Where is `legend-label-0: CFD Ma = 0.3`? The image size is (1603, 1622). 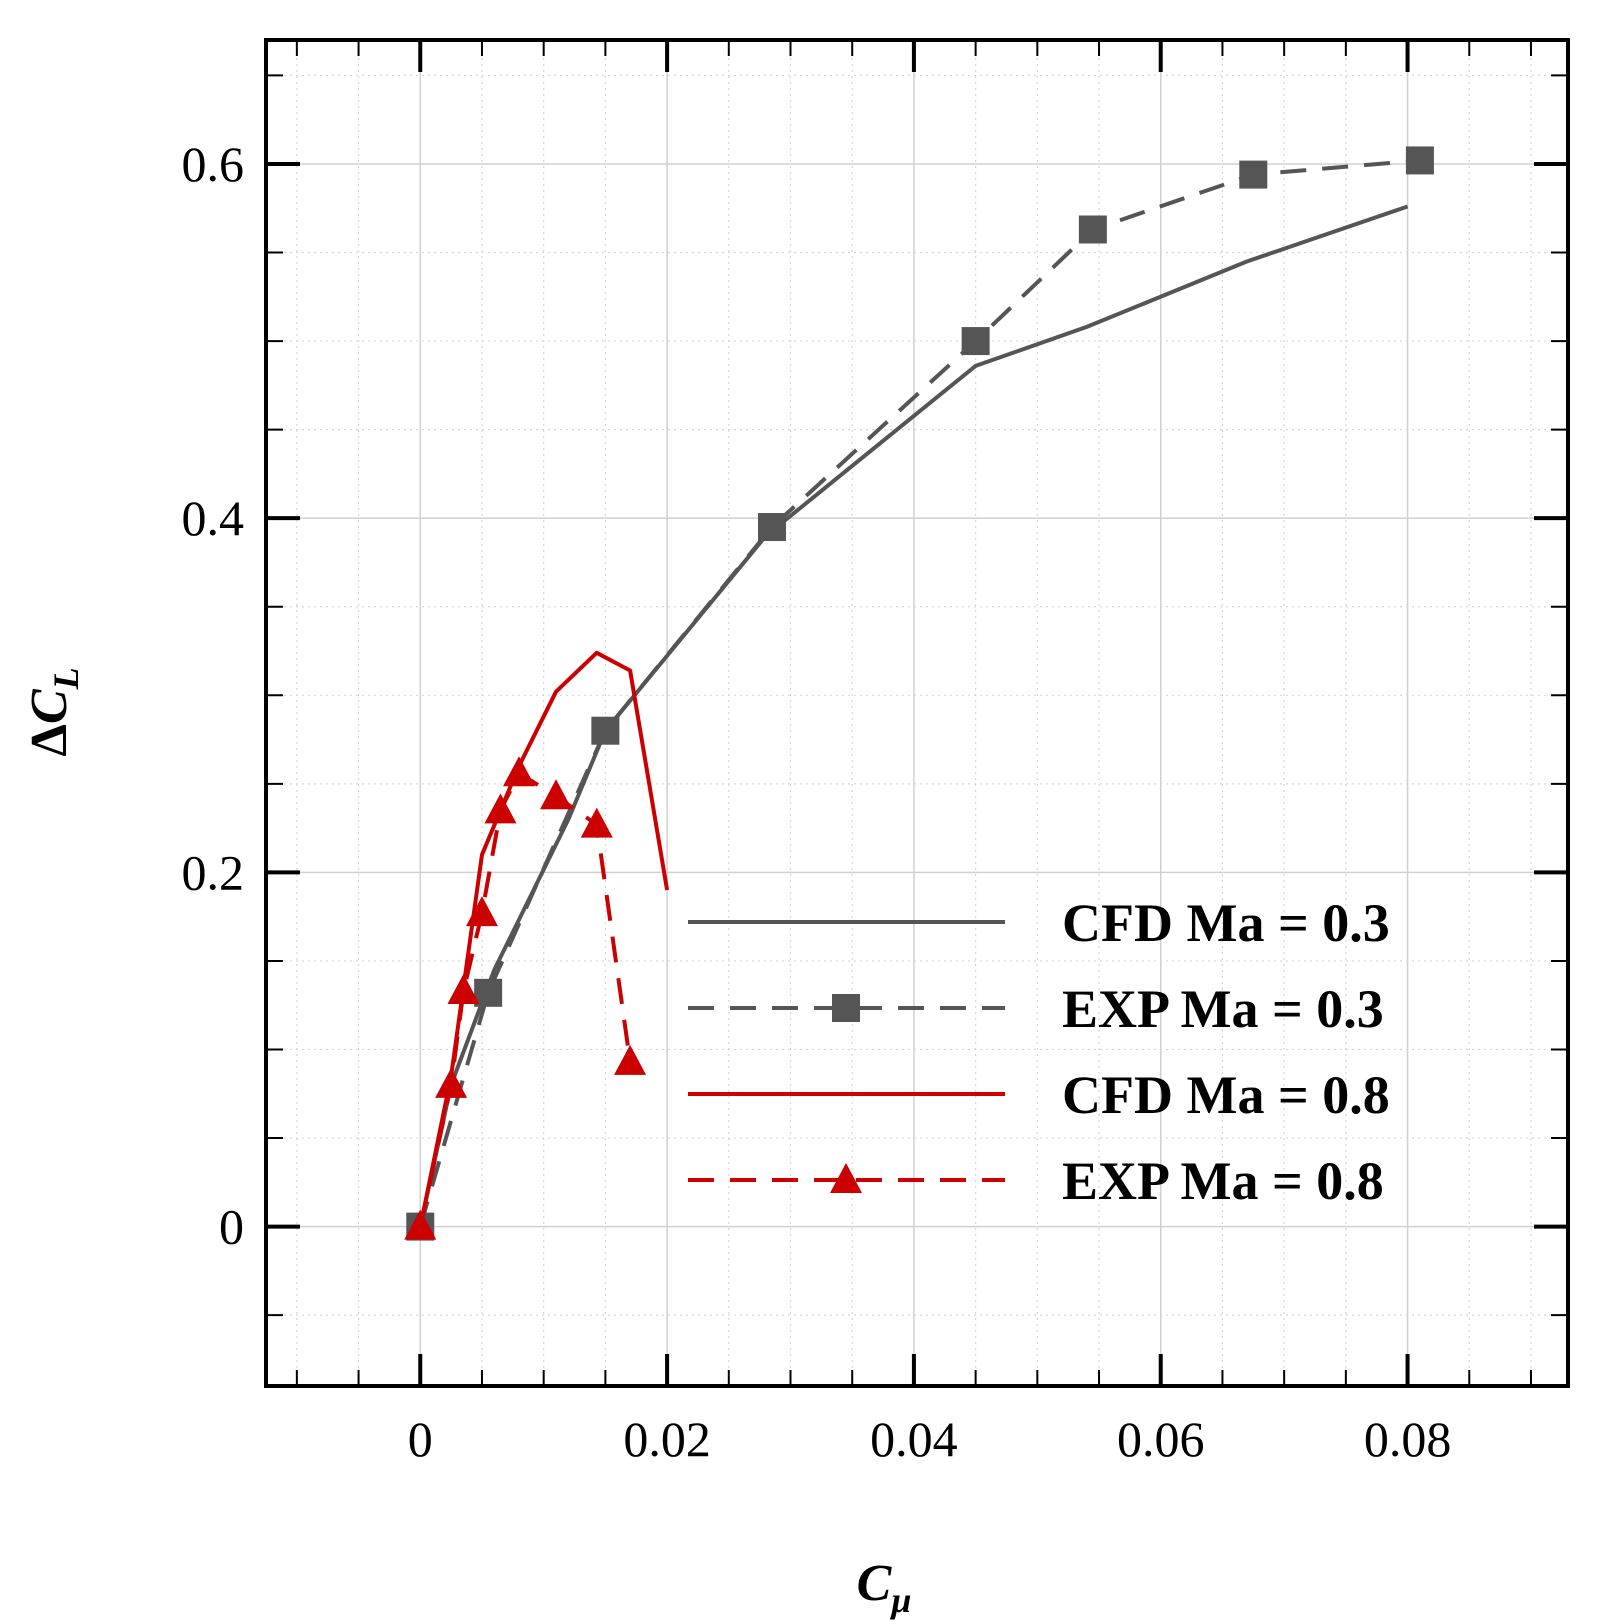 legend-label-0: CFD Ma = 0.3 is located at coordinates (1226, 923).